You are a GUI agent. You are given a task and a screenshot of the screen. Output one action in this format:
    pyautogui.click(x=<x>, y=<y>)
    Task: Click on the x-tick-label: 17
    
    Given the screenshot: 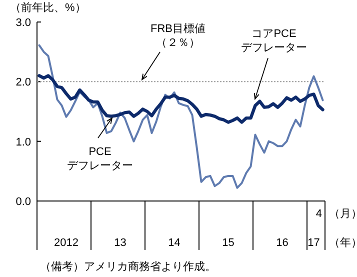 What is the action you would take?
    pyautogui.click(x=314, y=243)
    